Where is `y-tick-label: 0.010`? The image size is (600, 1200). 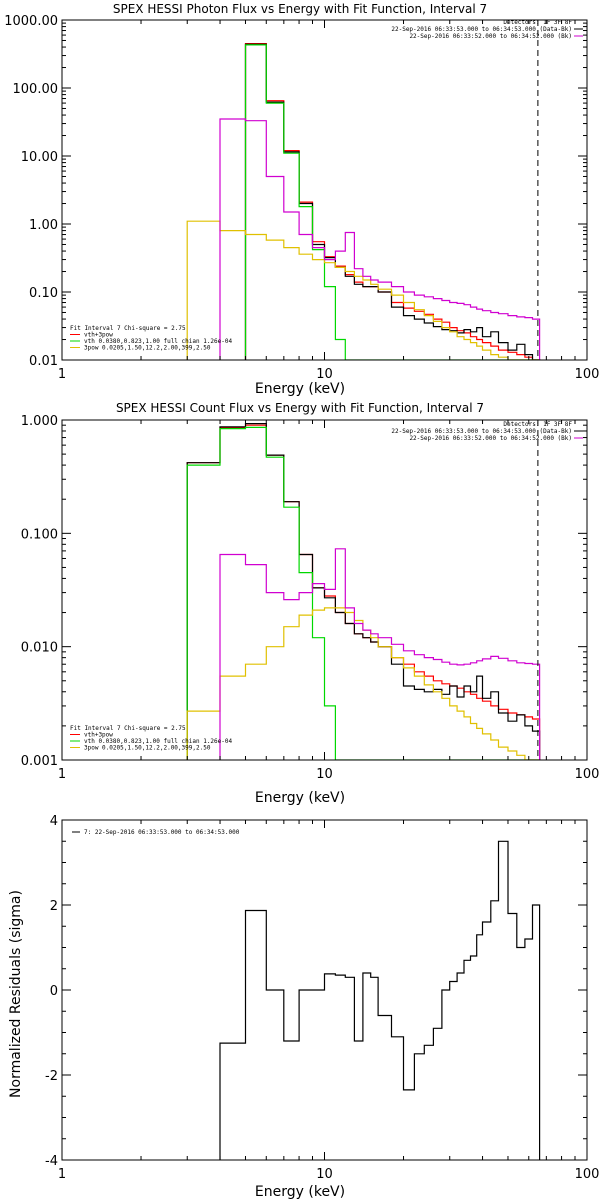 y-tick-label: 0.010 is located at coordinates (39, 648).